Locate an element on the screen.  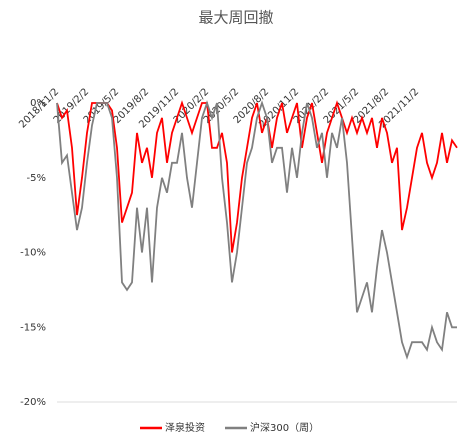
y-tick-label: 0% is located at coordinates (38, 103).